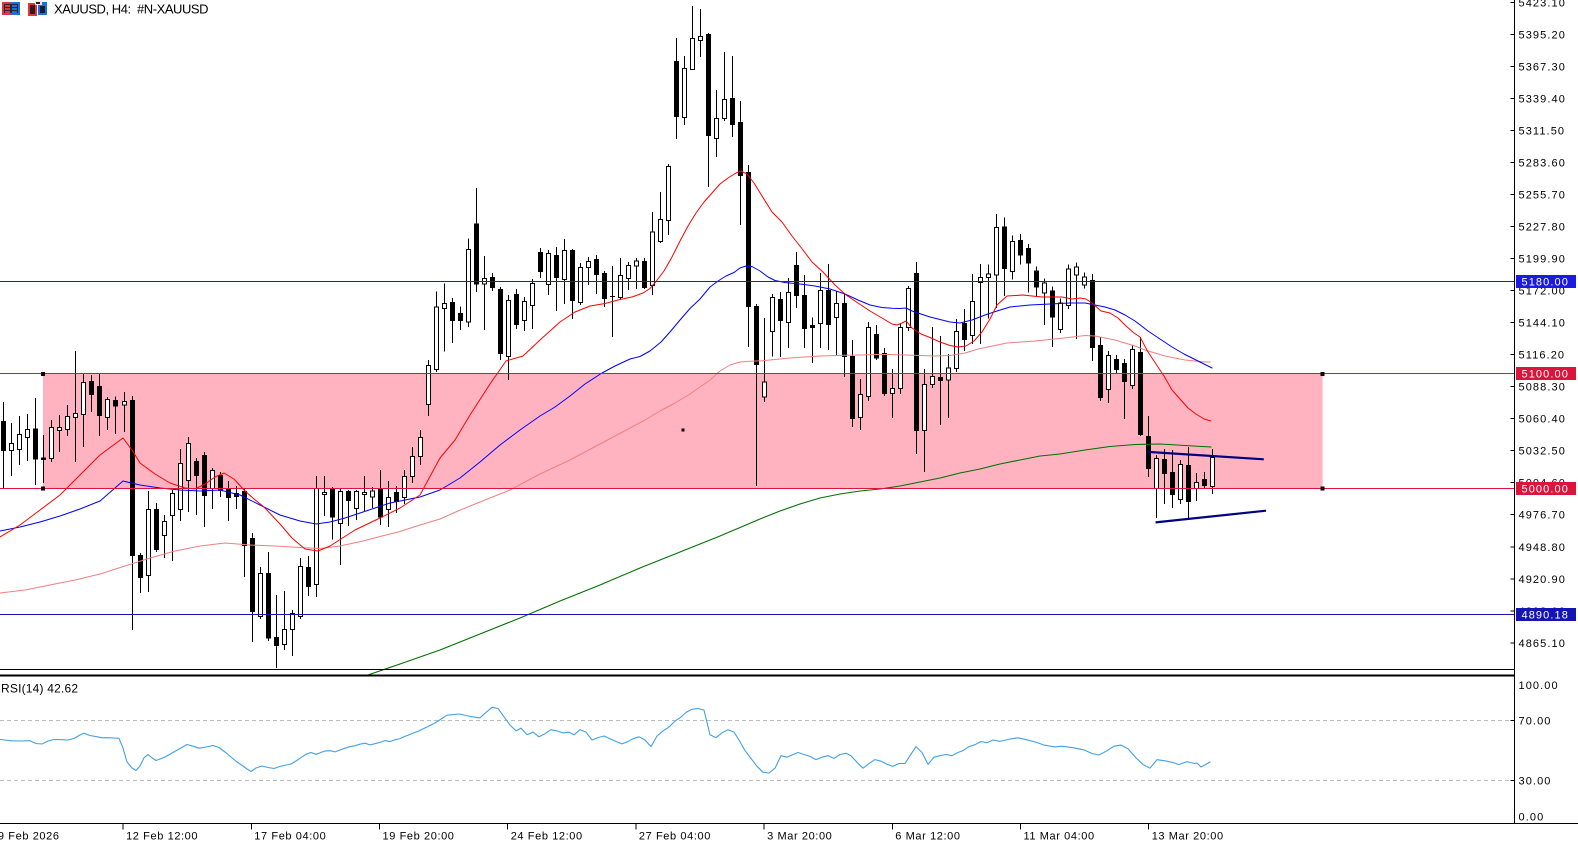 The width and height of the screenshot is (1578, 845). Describe the element at coordinates (1535, 722) in the screenshot. I see `svg-text: 70.00` at that location.